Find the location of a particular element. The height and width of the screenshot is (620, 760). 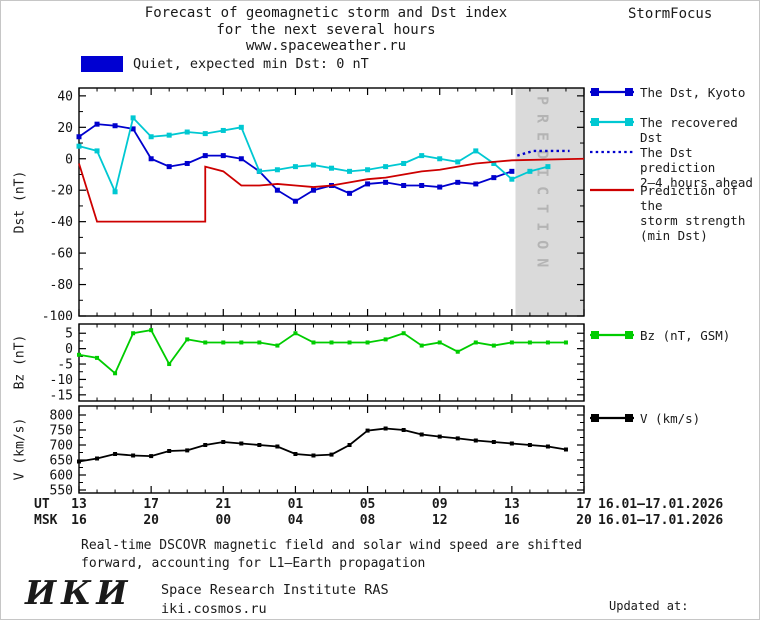

x-tick-label: 21 is located at coordinates (223, 504).